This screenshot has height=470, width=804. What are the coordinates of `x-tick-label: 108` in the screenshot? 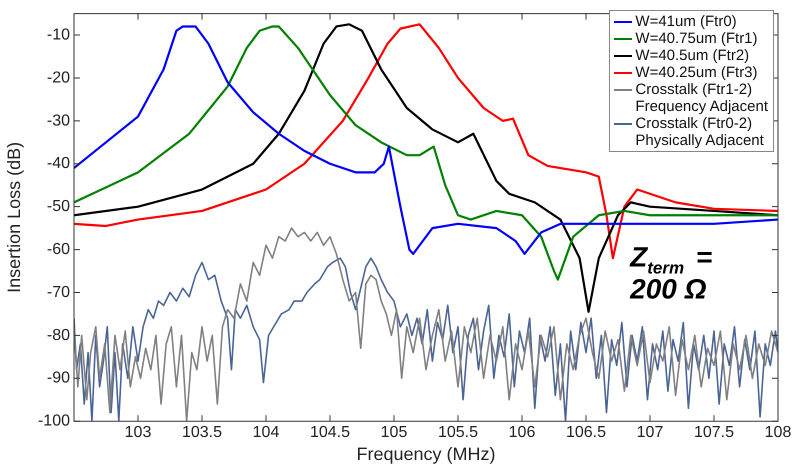 It's located at (778, 433).